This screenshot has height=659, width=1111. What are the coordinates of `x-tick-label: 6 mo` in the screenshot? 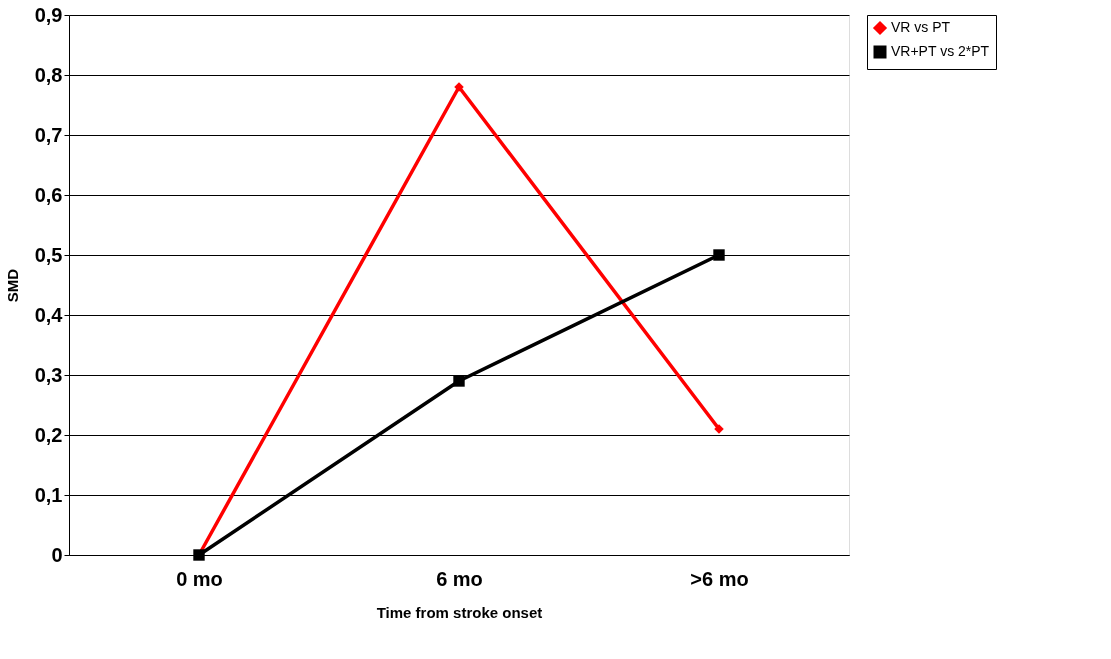 It's located at (459, 578).